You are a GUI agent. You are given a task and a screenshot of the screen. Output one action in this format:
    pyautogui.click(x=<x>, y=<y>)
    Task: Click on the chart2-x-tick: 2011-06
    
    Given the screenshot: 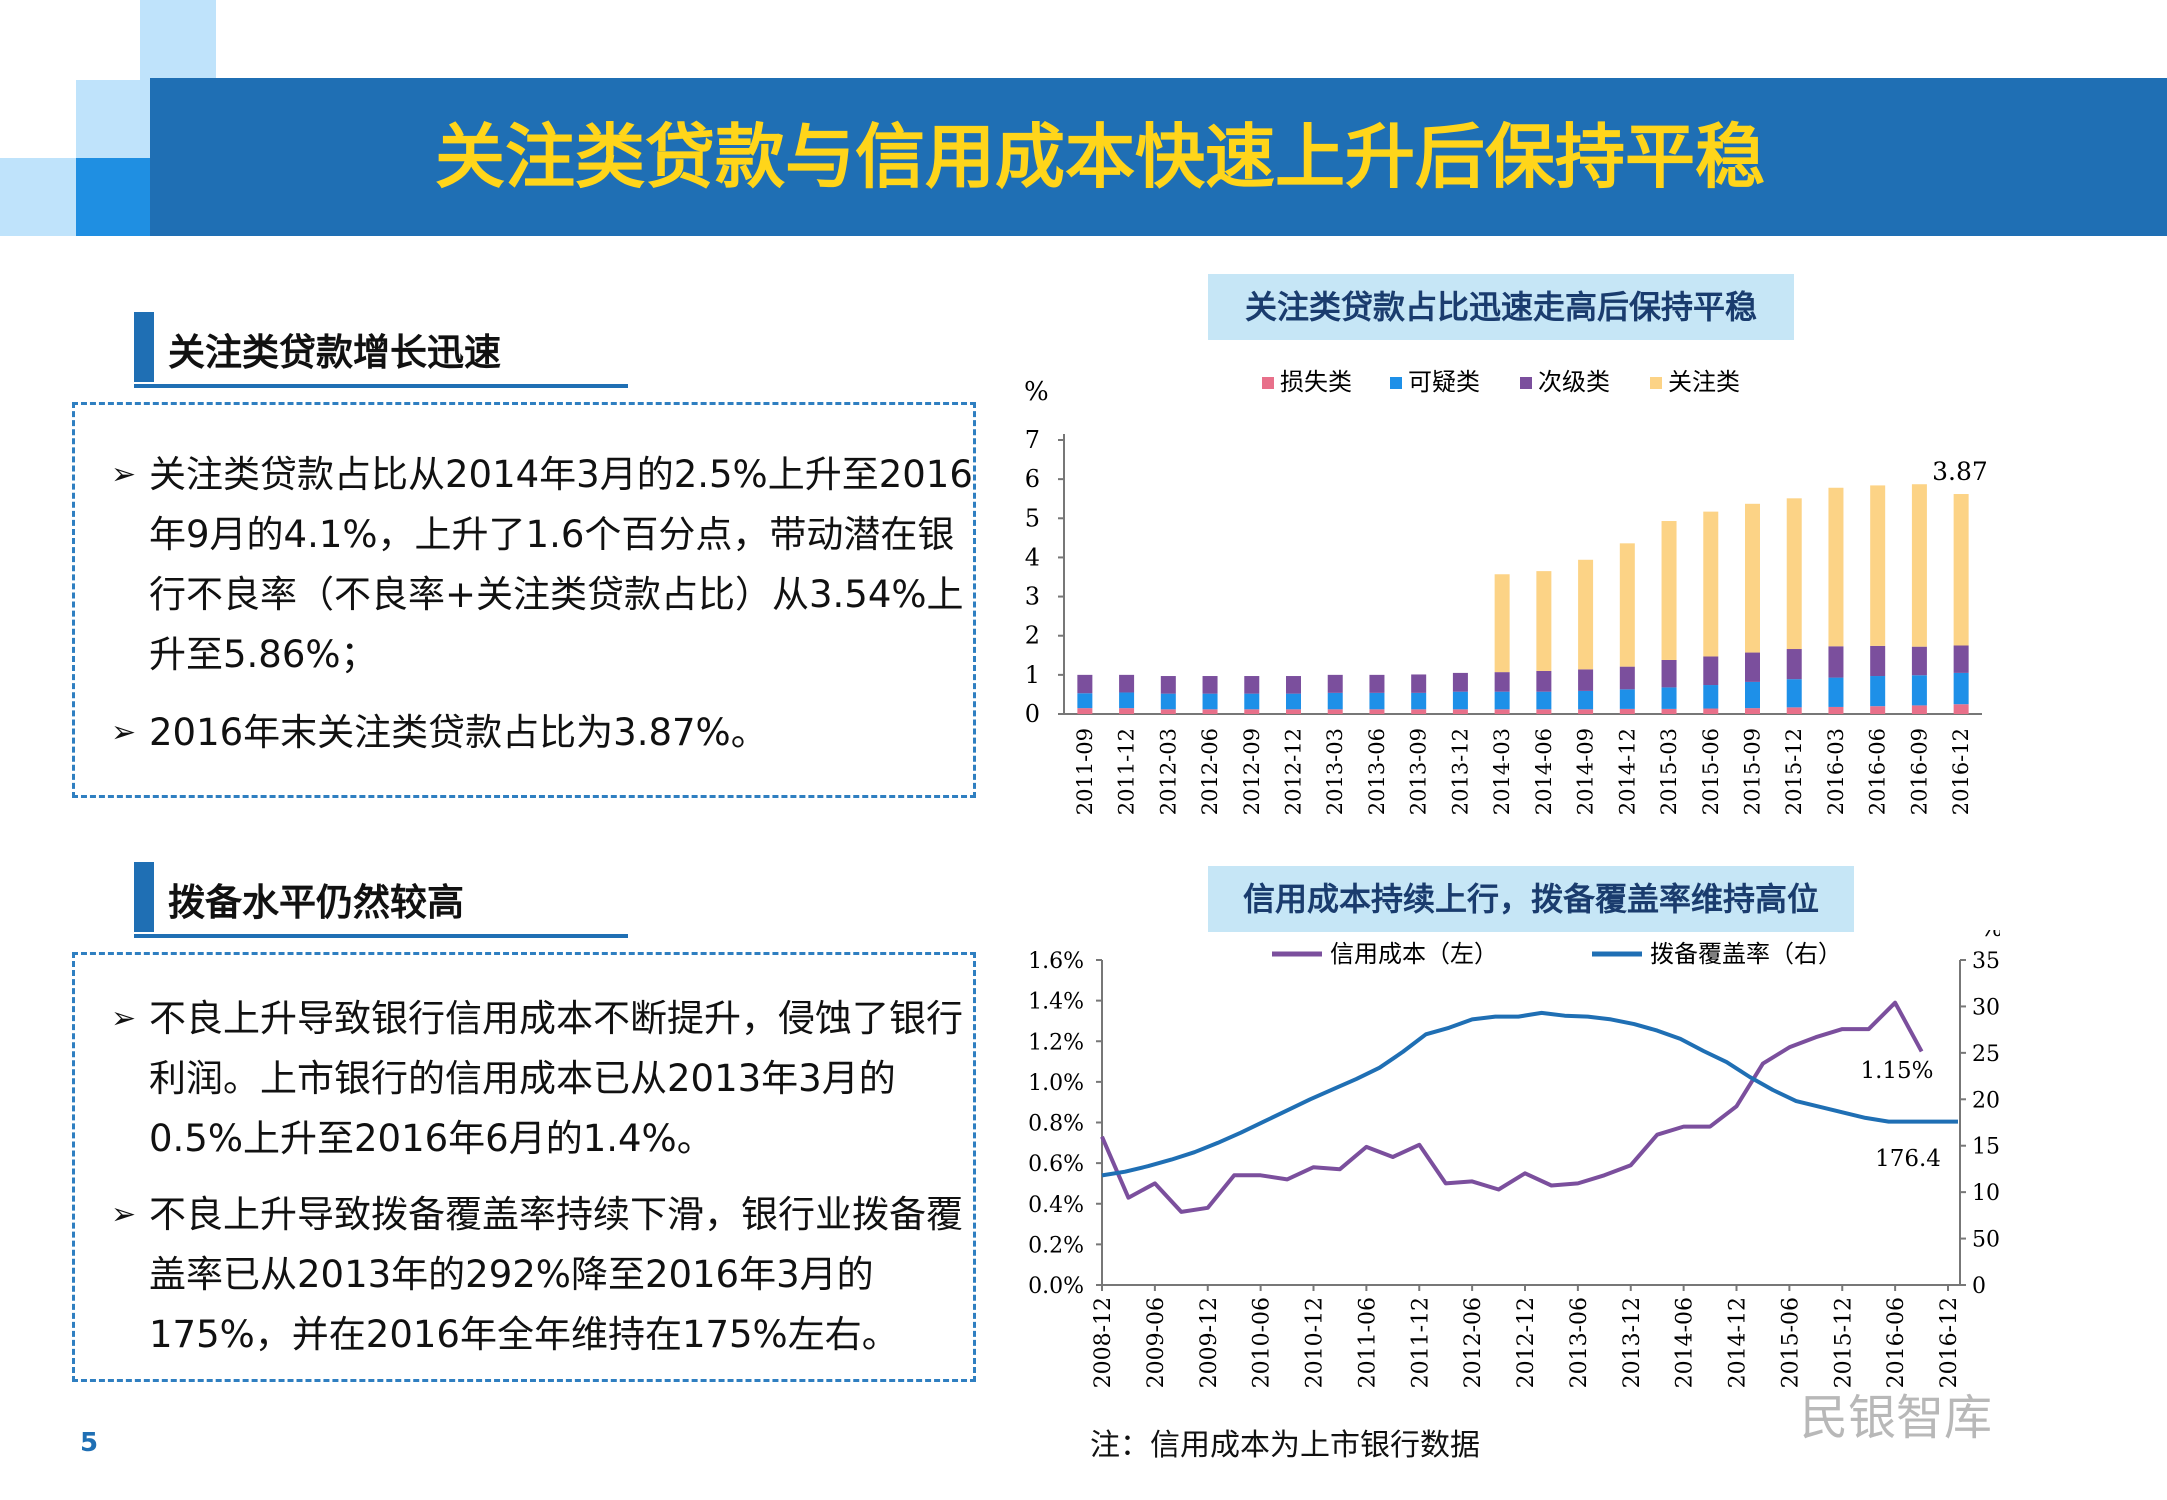 What is the action you would take?
    pyautogui.click(x=1367, y=1342)
    